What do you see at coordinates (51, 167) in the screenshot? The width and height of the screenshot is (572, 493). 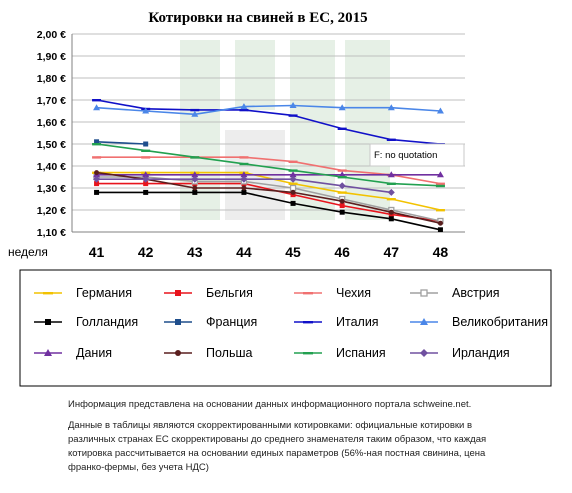 I see `y-tick-label: 1,40 €` at bounding box center [51, 167].